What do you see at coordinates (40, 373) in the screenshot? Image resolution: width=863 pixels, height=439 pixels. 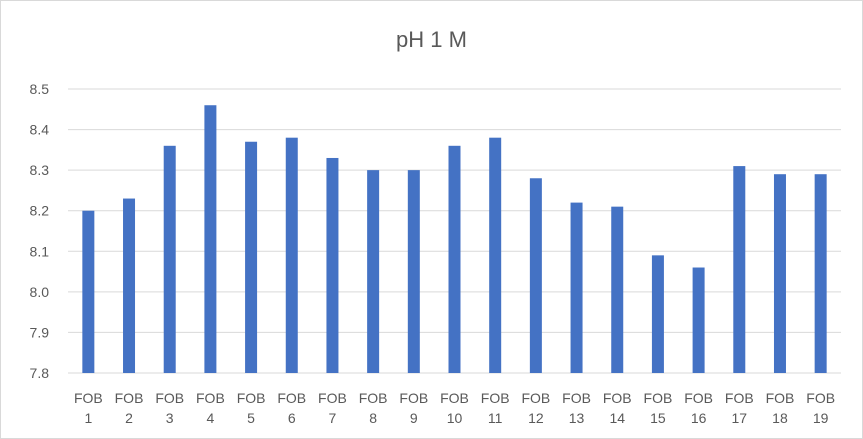 I see `y-tick-label: 7.8` at bounding box center [40, 373].